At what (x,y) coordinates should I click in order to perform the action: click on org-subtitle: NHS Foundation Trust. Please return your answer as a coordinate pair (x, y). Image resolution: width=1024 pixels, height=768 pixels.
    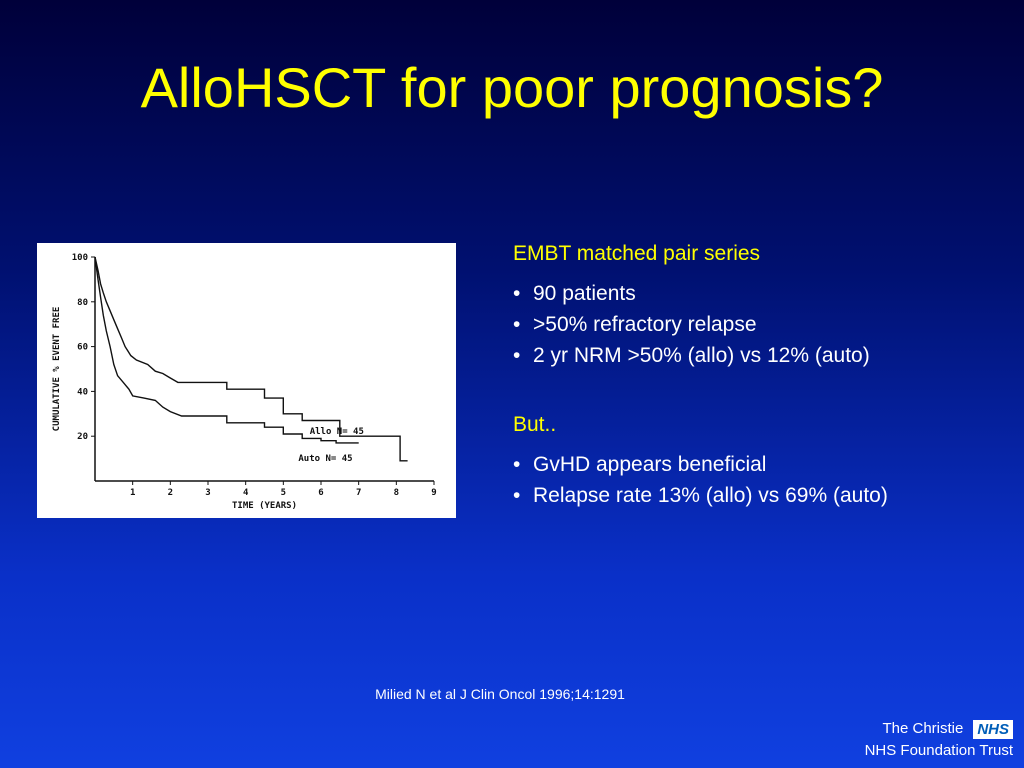
    Looking at the image, I should click on (938, 750).